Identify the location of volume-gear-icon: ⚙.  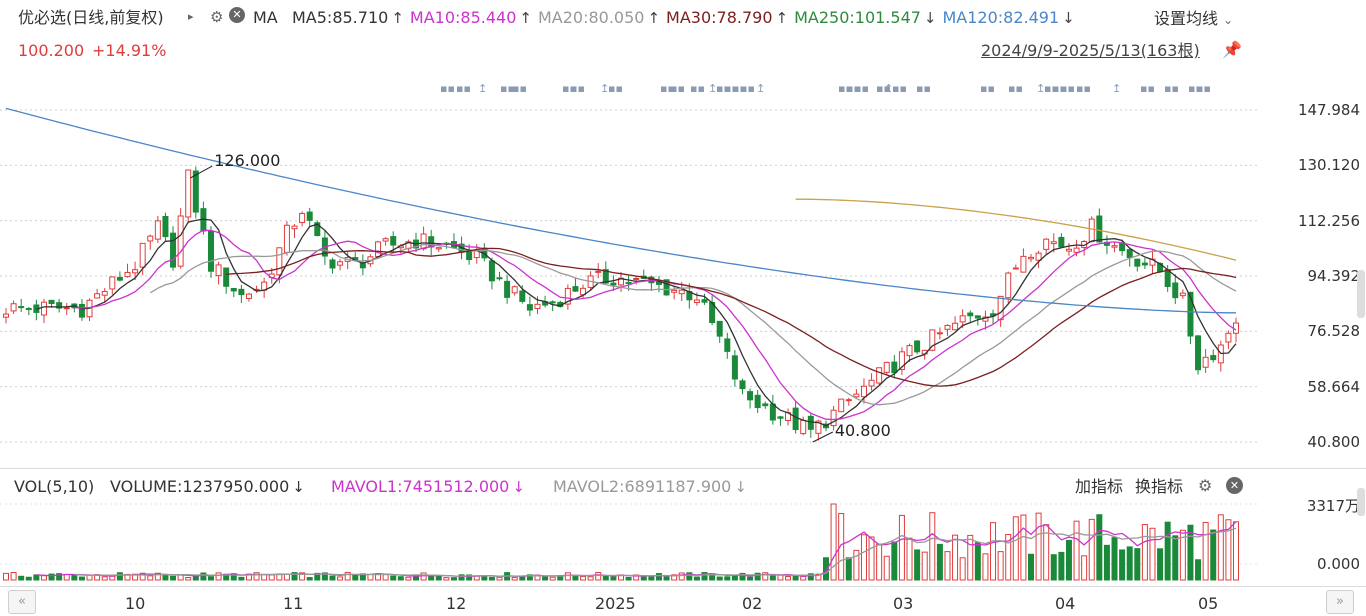
(1205, 485).